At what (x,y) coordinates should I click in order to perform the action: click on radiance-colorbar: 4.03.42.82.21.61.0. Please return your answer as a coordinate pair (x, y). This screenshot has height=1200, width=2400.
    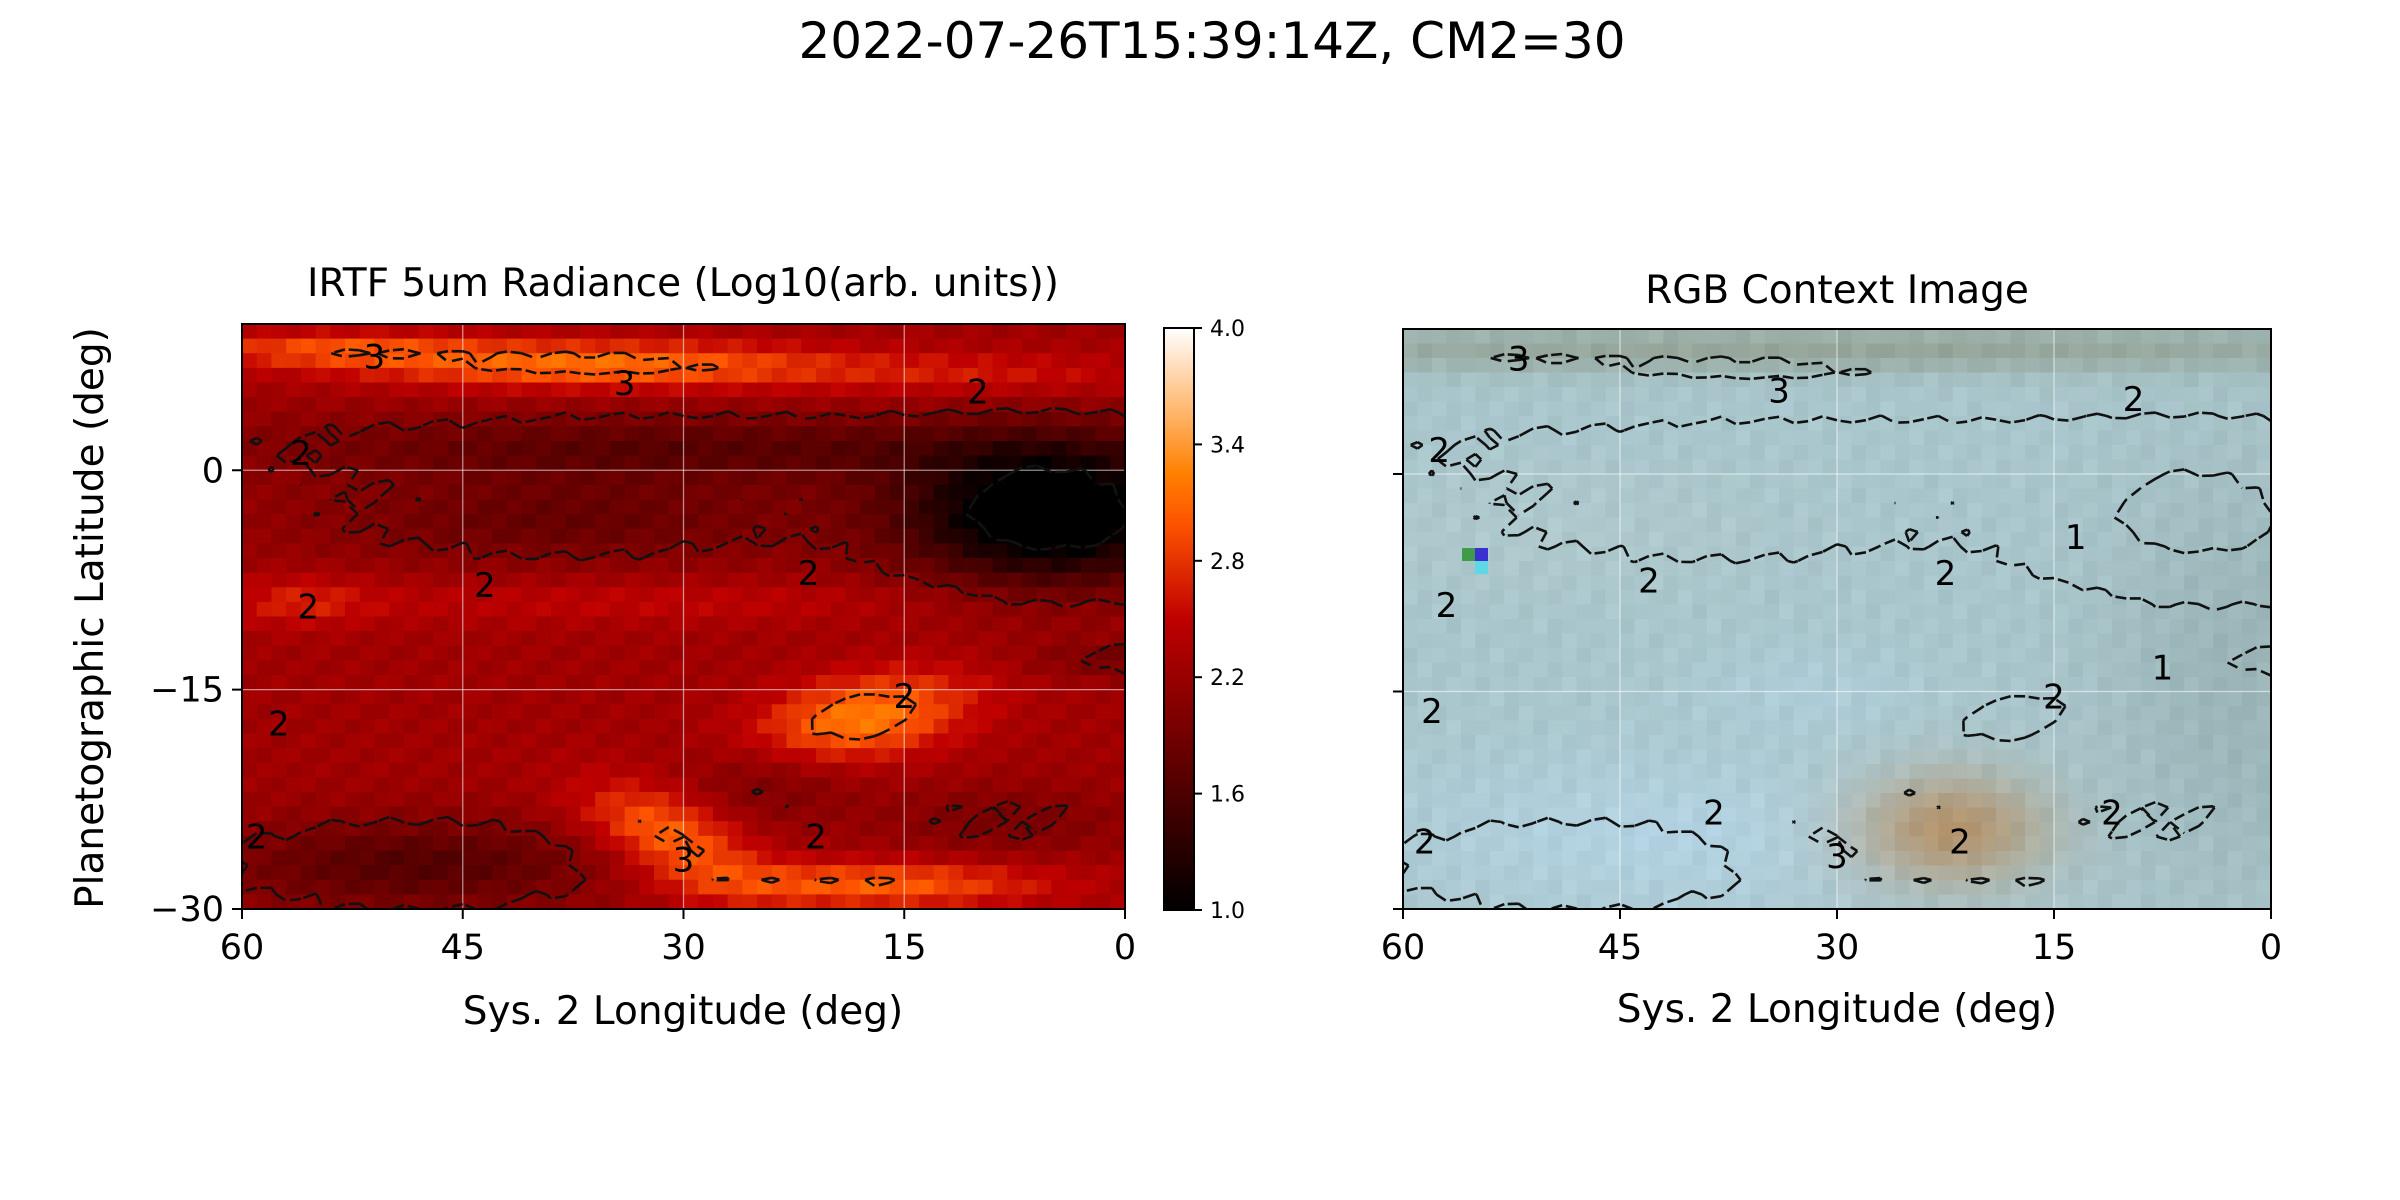
    Looking at the image, I should click on (1204, 620).